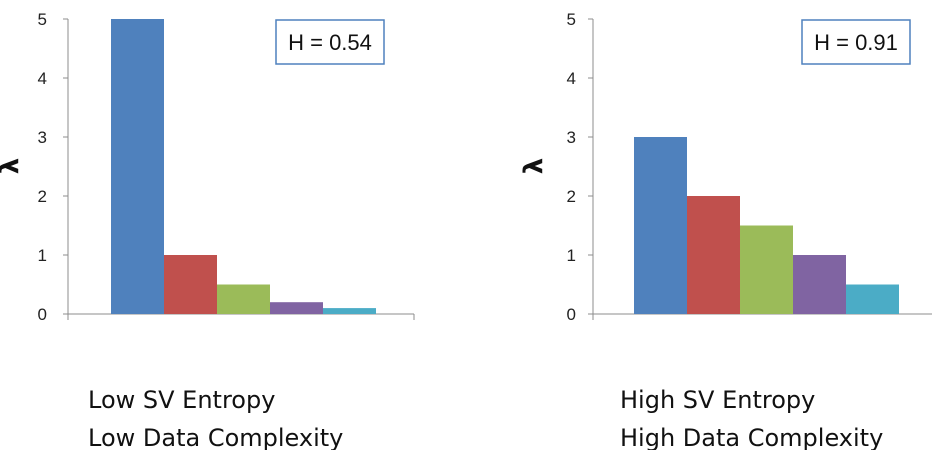 This screenshot has height=450, width=933. I want to click on chart-2-ytick-label-3: 3, so click(571, 137).